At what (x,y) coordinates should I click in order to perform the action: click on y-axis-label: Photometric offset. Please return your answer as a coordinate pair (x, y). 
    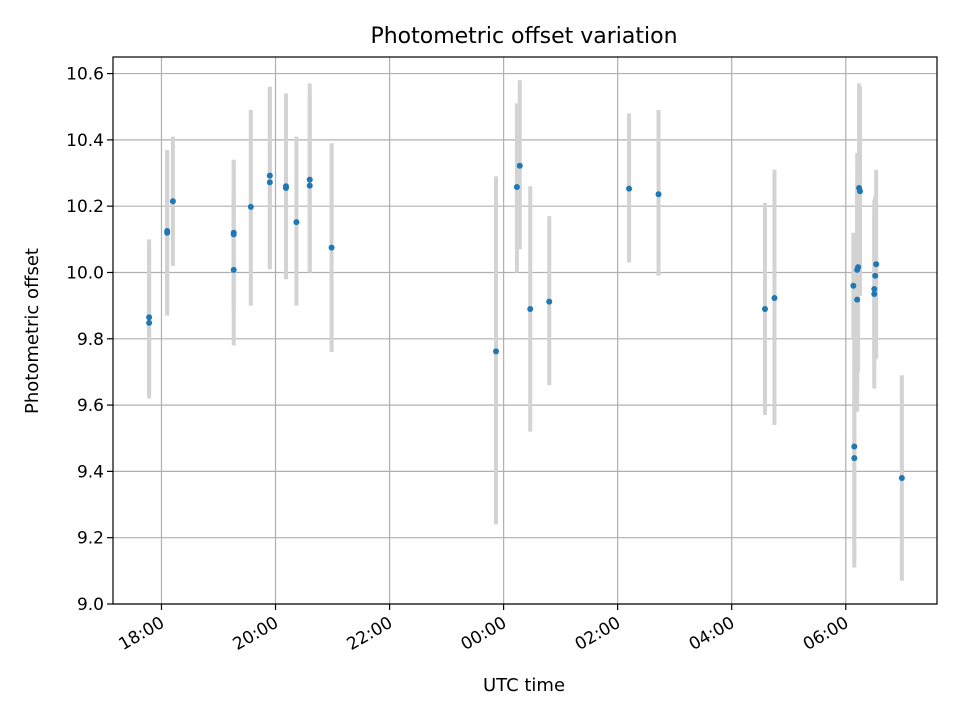
    Looking at the image, I should click on (32, 331).